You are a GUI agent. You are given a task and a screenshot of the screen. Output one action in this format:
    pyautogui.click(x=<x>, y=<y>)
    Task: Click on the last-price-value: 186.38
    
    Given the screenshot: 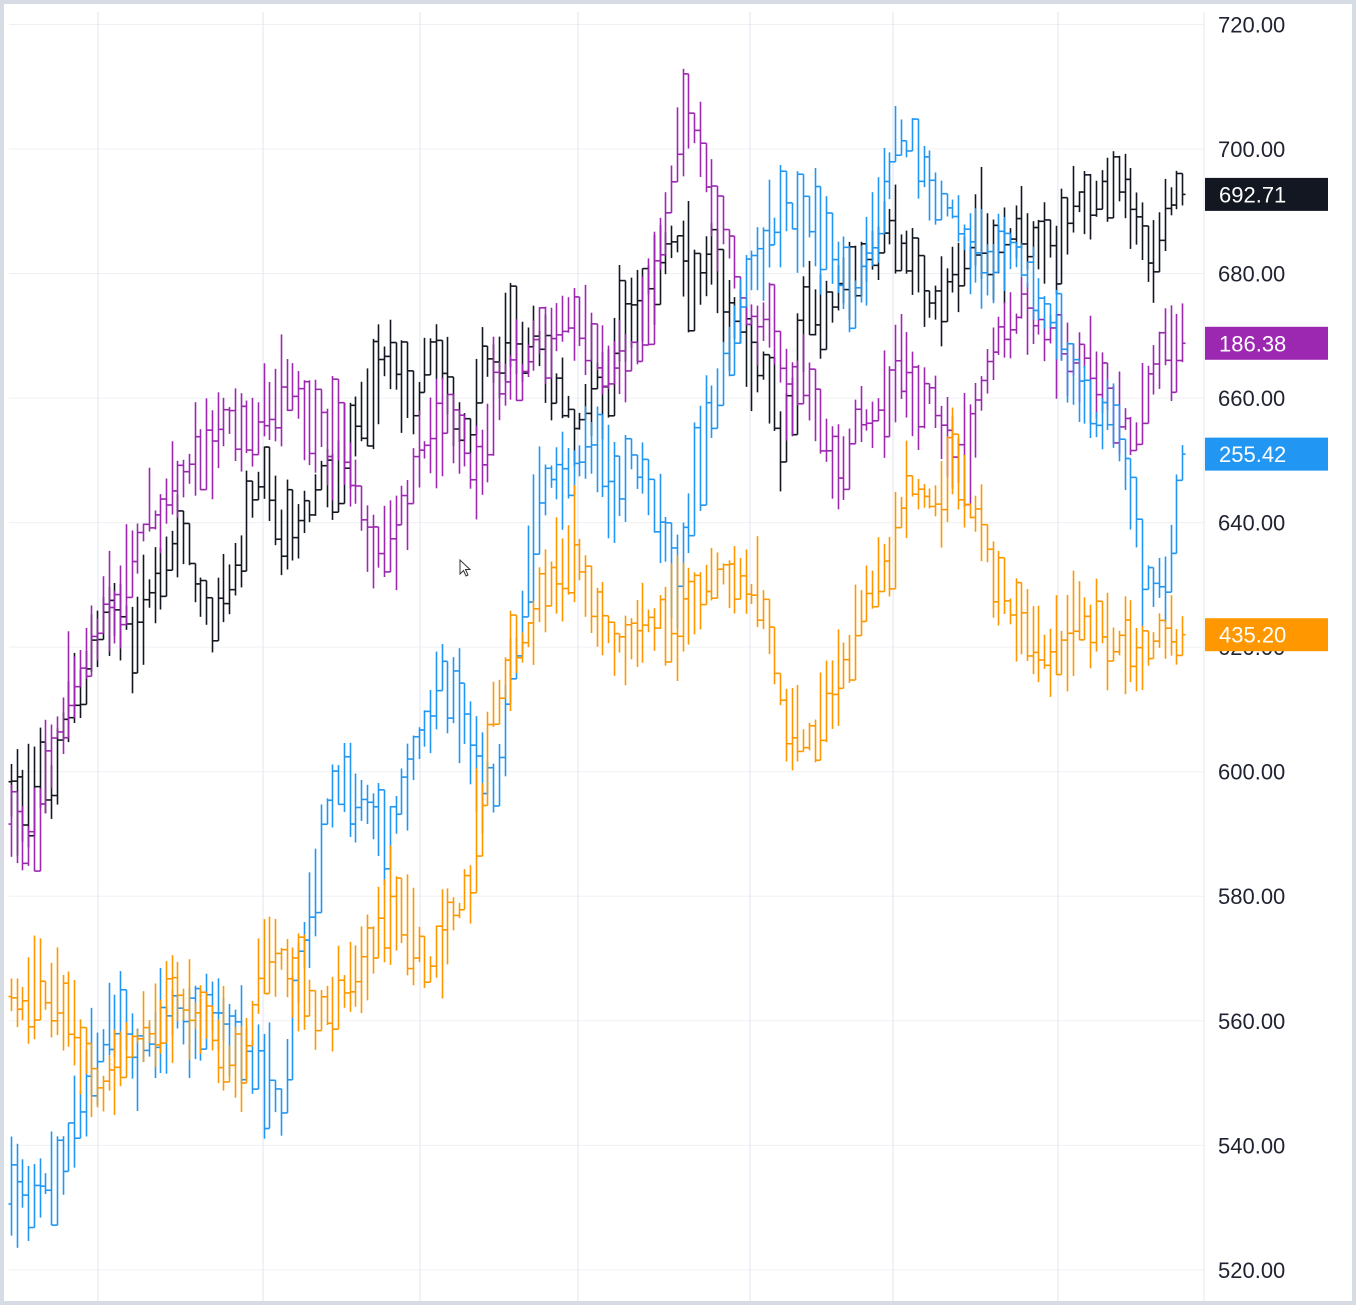 What is the action you would take?
    pyautogui.click(x=1252, y=343)
    